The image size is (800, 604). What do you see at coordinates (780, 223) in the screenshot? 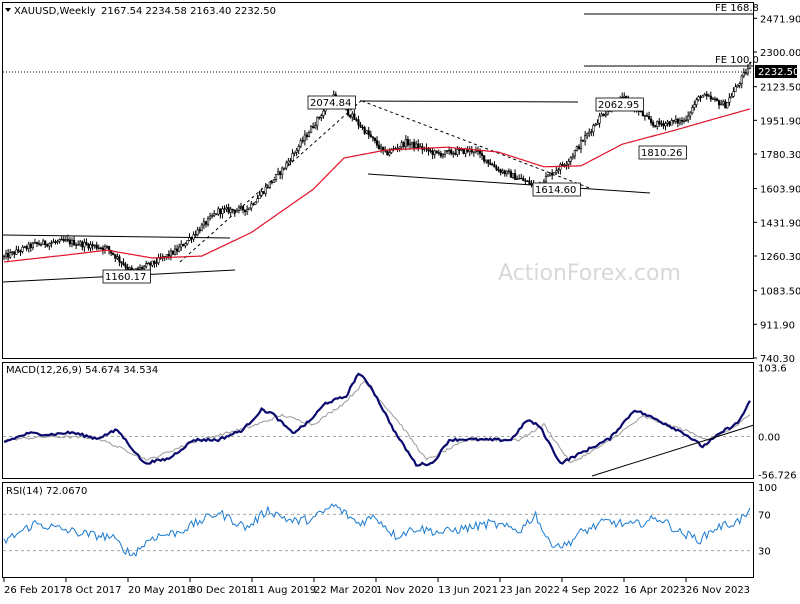
I see `price-tick-label: 1431.90` at bounding box center [780, 223].